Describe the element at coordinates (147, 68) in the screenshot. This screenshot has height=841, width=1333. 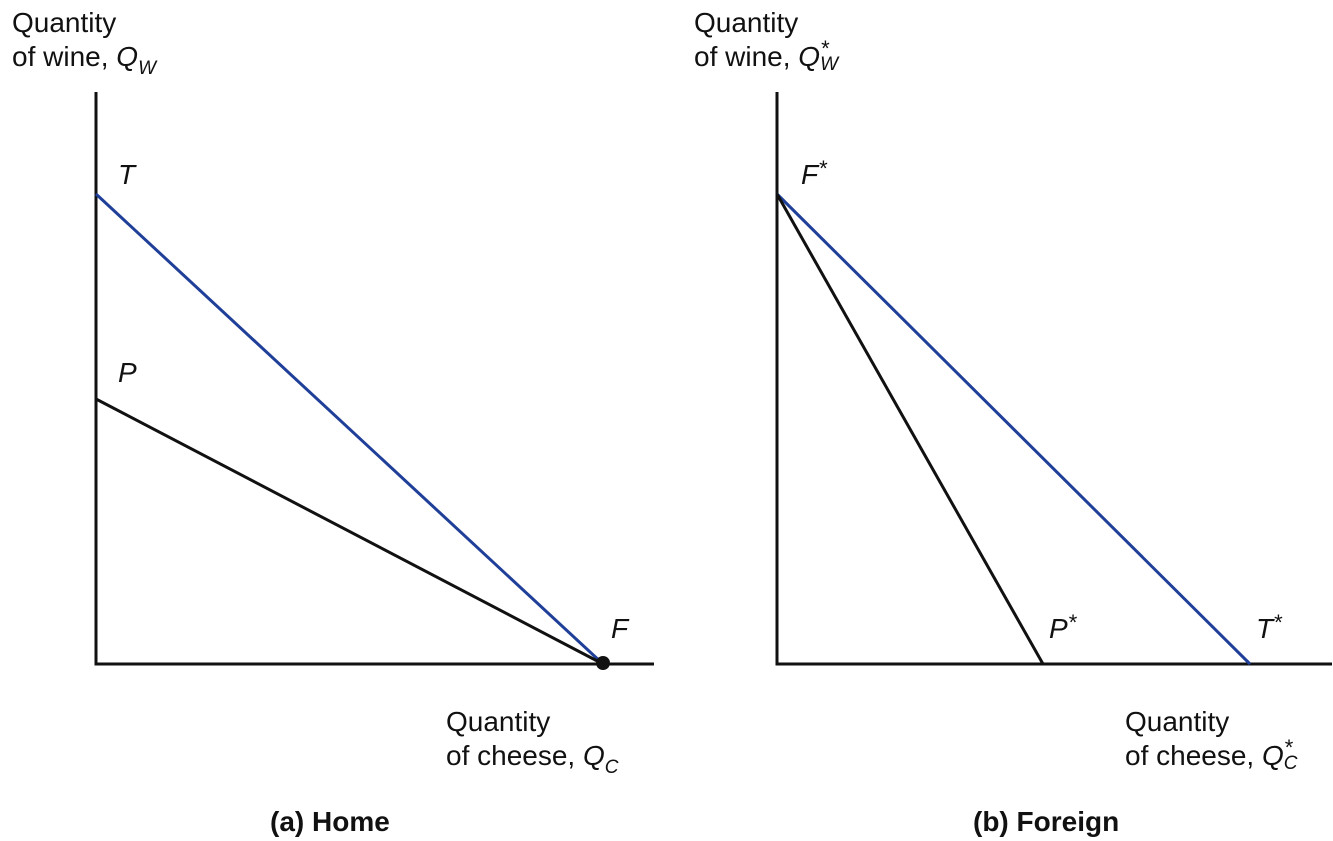
I see `home-y-axis-sub: W` at that location.